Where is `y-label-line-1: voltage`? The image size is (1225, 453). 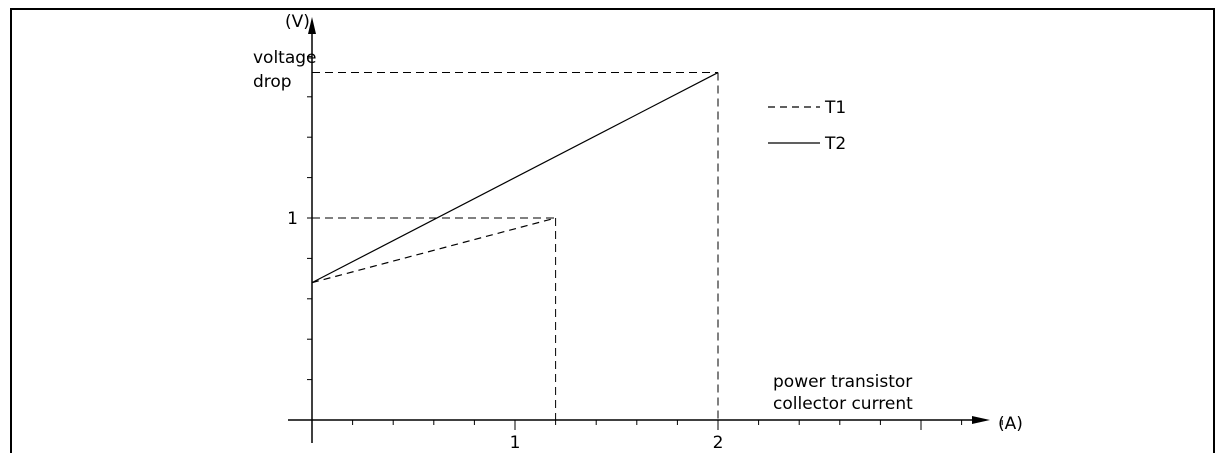 y-label-line-1: voltage is located at coordinates (285, 58).